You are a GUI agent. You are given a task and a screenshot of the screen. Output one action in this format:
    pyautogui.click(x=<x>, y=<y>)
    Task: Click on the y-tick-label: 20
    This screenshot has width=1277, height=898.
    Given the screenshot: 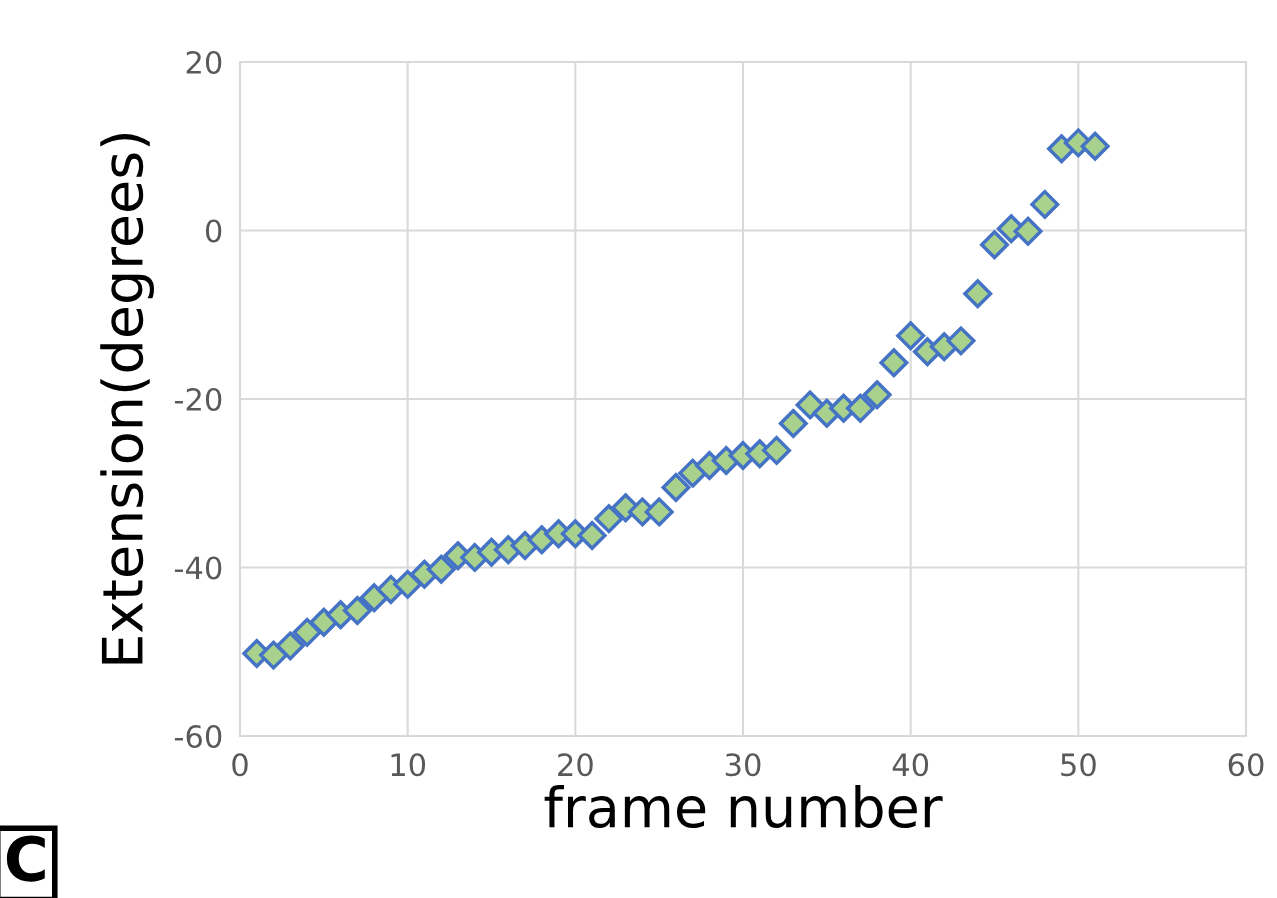 What is the action you would take?
    pyautogui.click(x=204, y=62)
    